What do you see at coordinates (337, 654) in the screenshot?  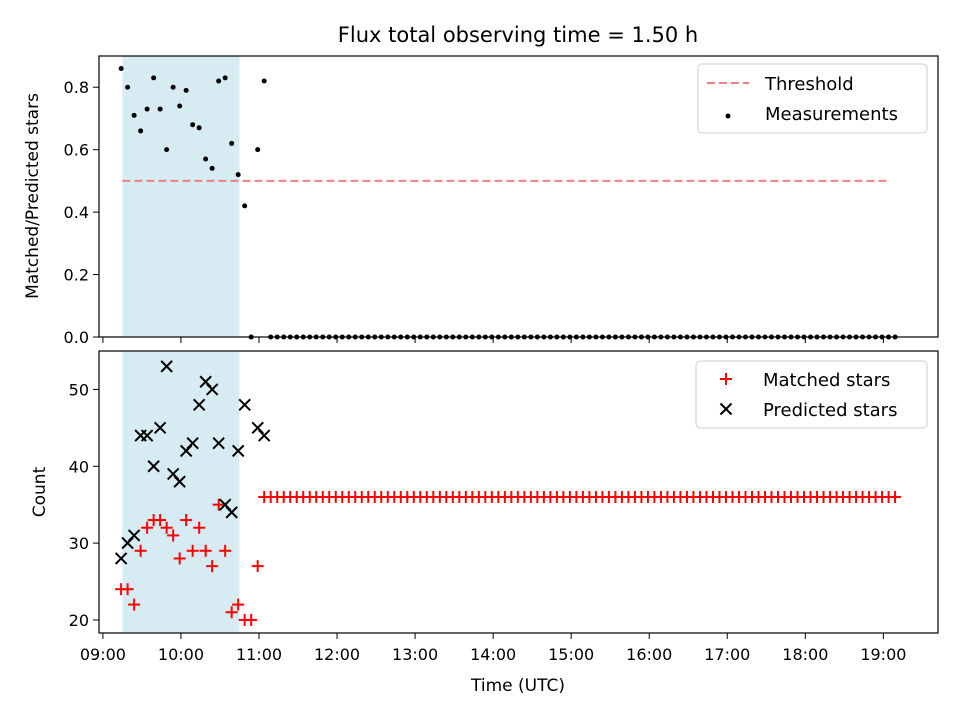 I see `x-tick-label: 12:00` at bounding box center [337, 654].